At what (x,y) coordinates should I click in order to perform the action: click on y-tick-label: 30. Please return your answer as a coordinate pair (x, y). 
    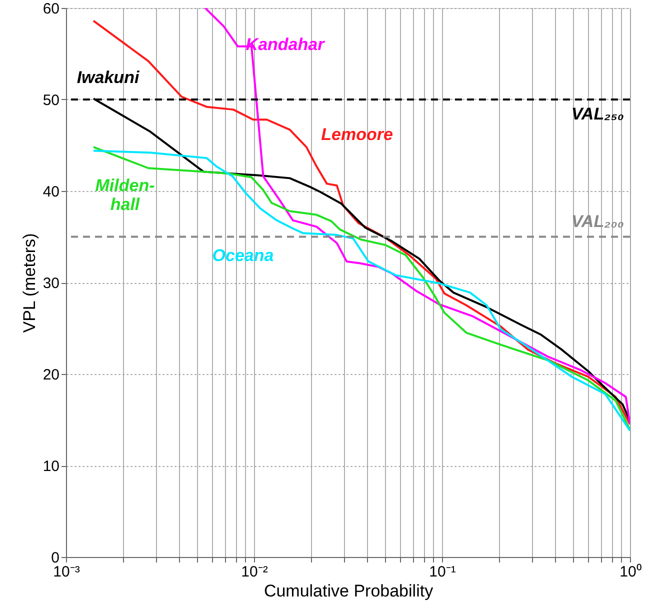
    Looking at the image, I should click on (51, 283).